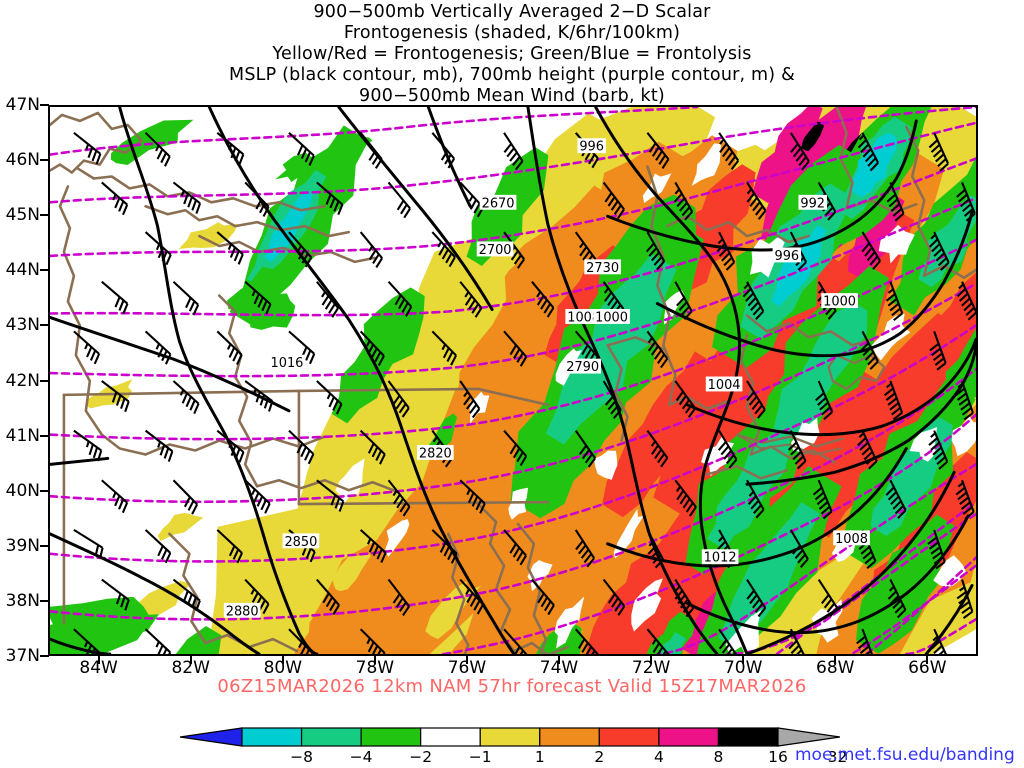  I want to click on mslp-contour-label: 1000, so click(611, 317).